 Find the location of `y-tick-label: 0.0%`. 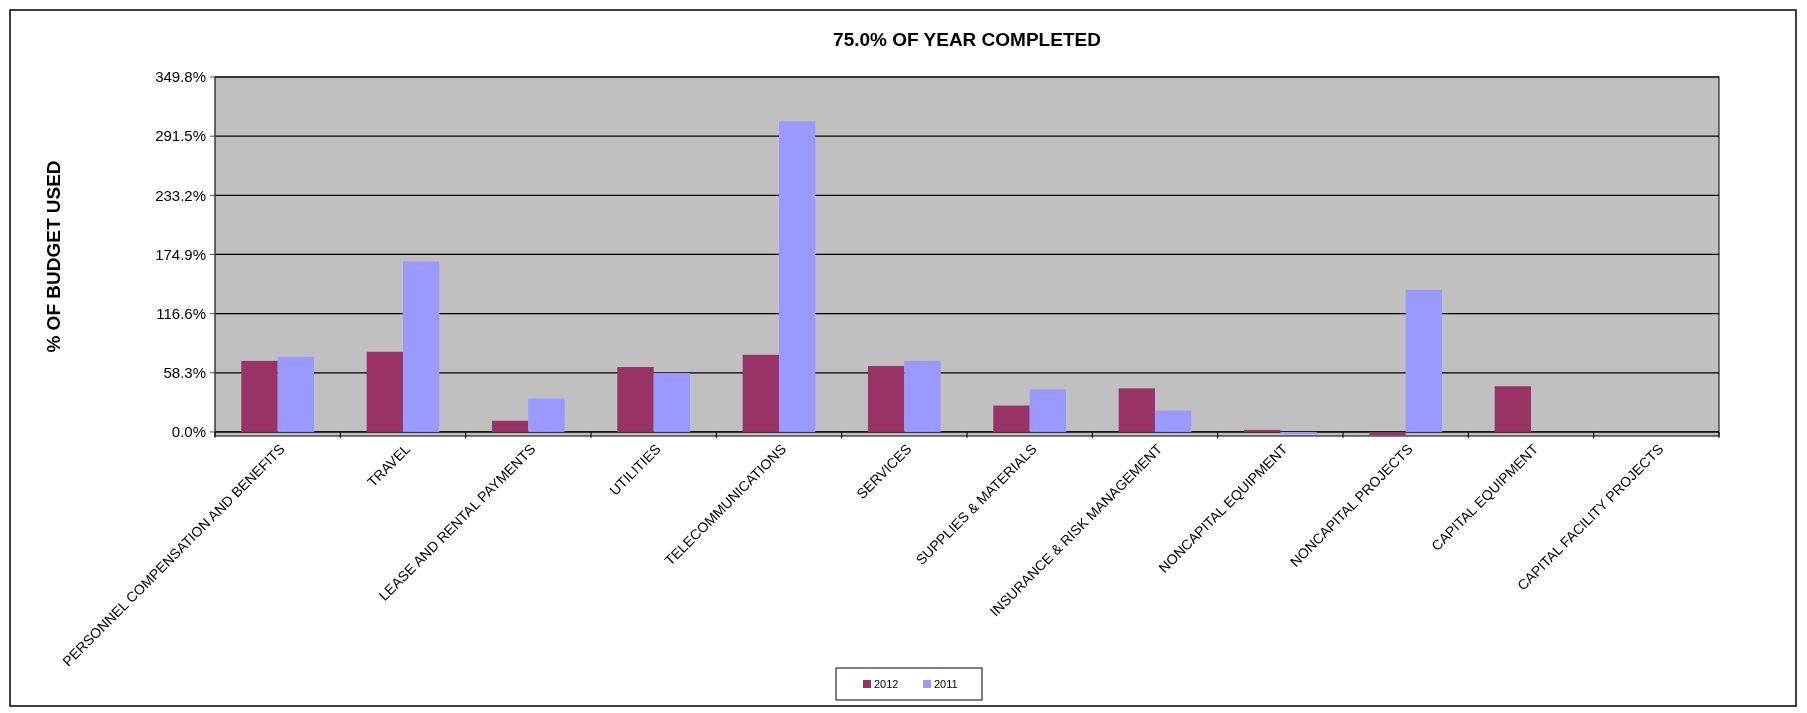

y-tick-label: 0.0% is located at coordinates (188, 432).